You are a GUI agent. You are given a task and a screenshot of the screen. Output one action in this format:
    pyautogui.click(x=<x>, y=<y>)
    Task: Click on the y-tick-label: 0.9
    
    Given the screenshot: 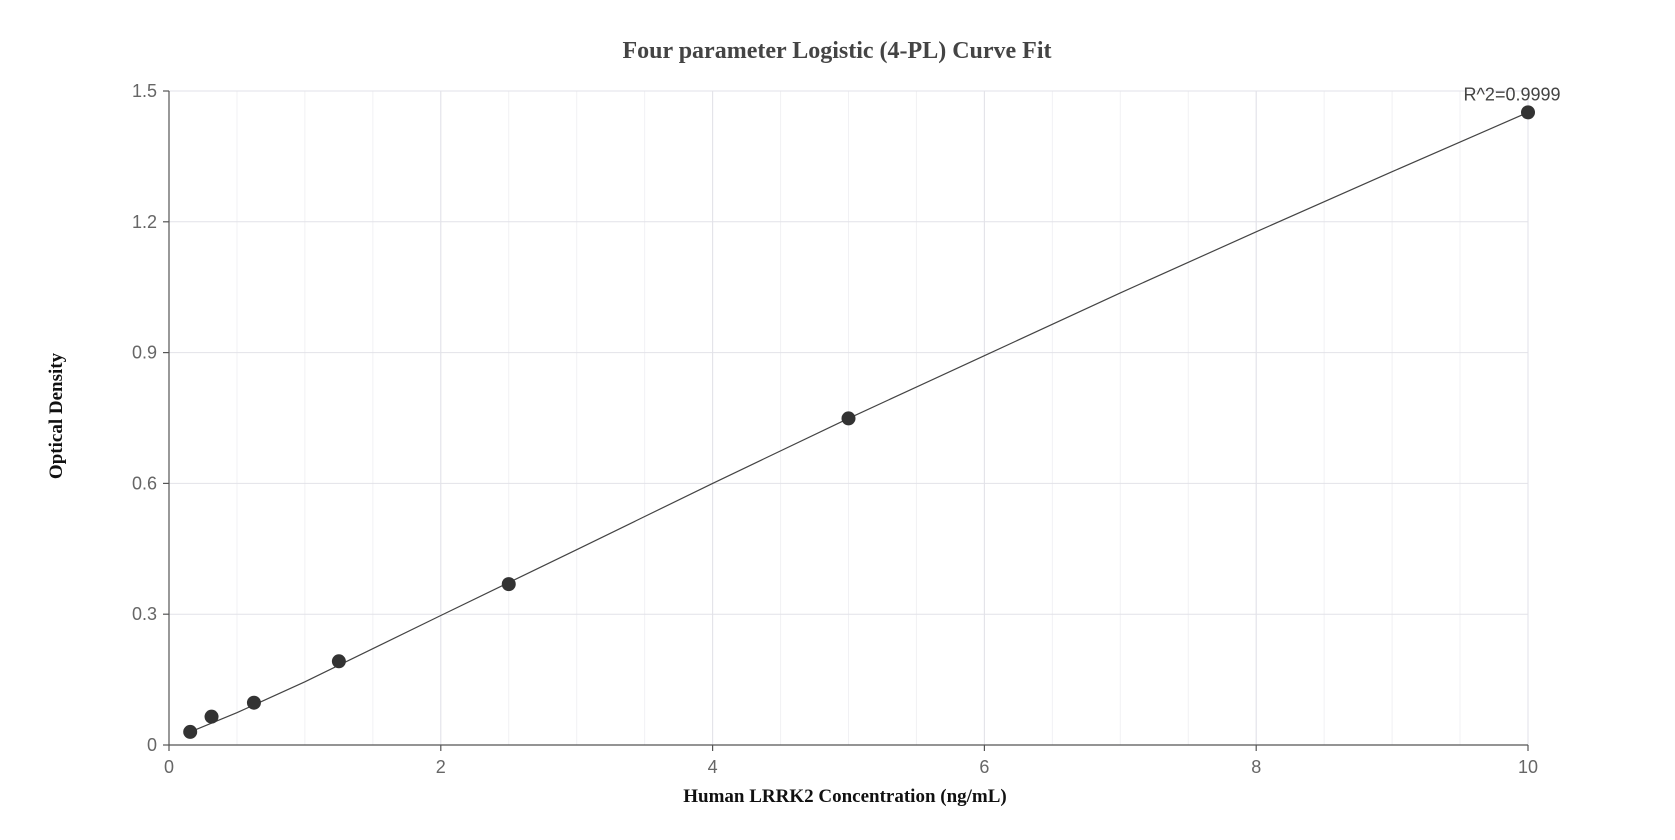 What is the action you would take?
    pyautogui.click(x=144, y=353)
    